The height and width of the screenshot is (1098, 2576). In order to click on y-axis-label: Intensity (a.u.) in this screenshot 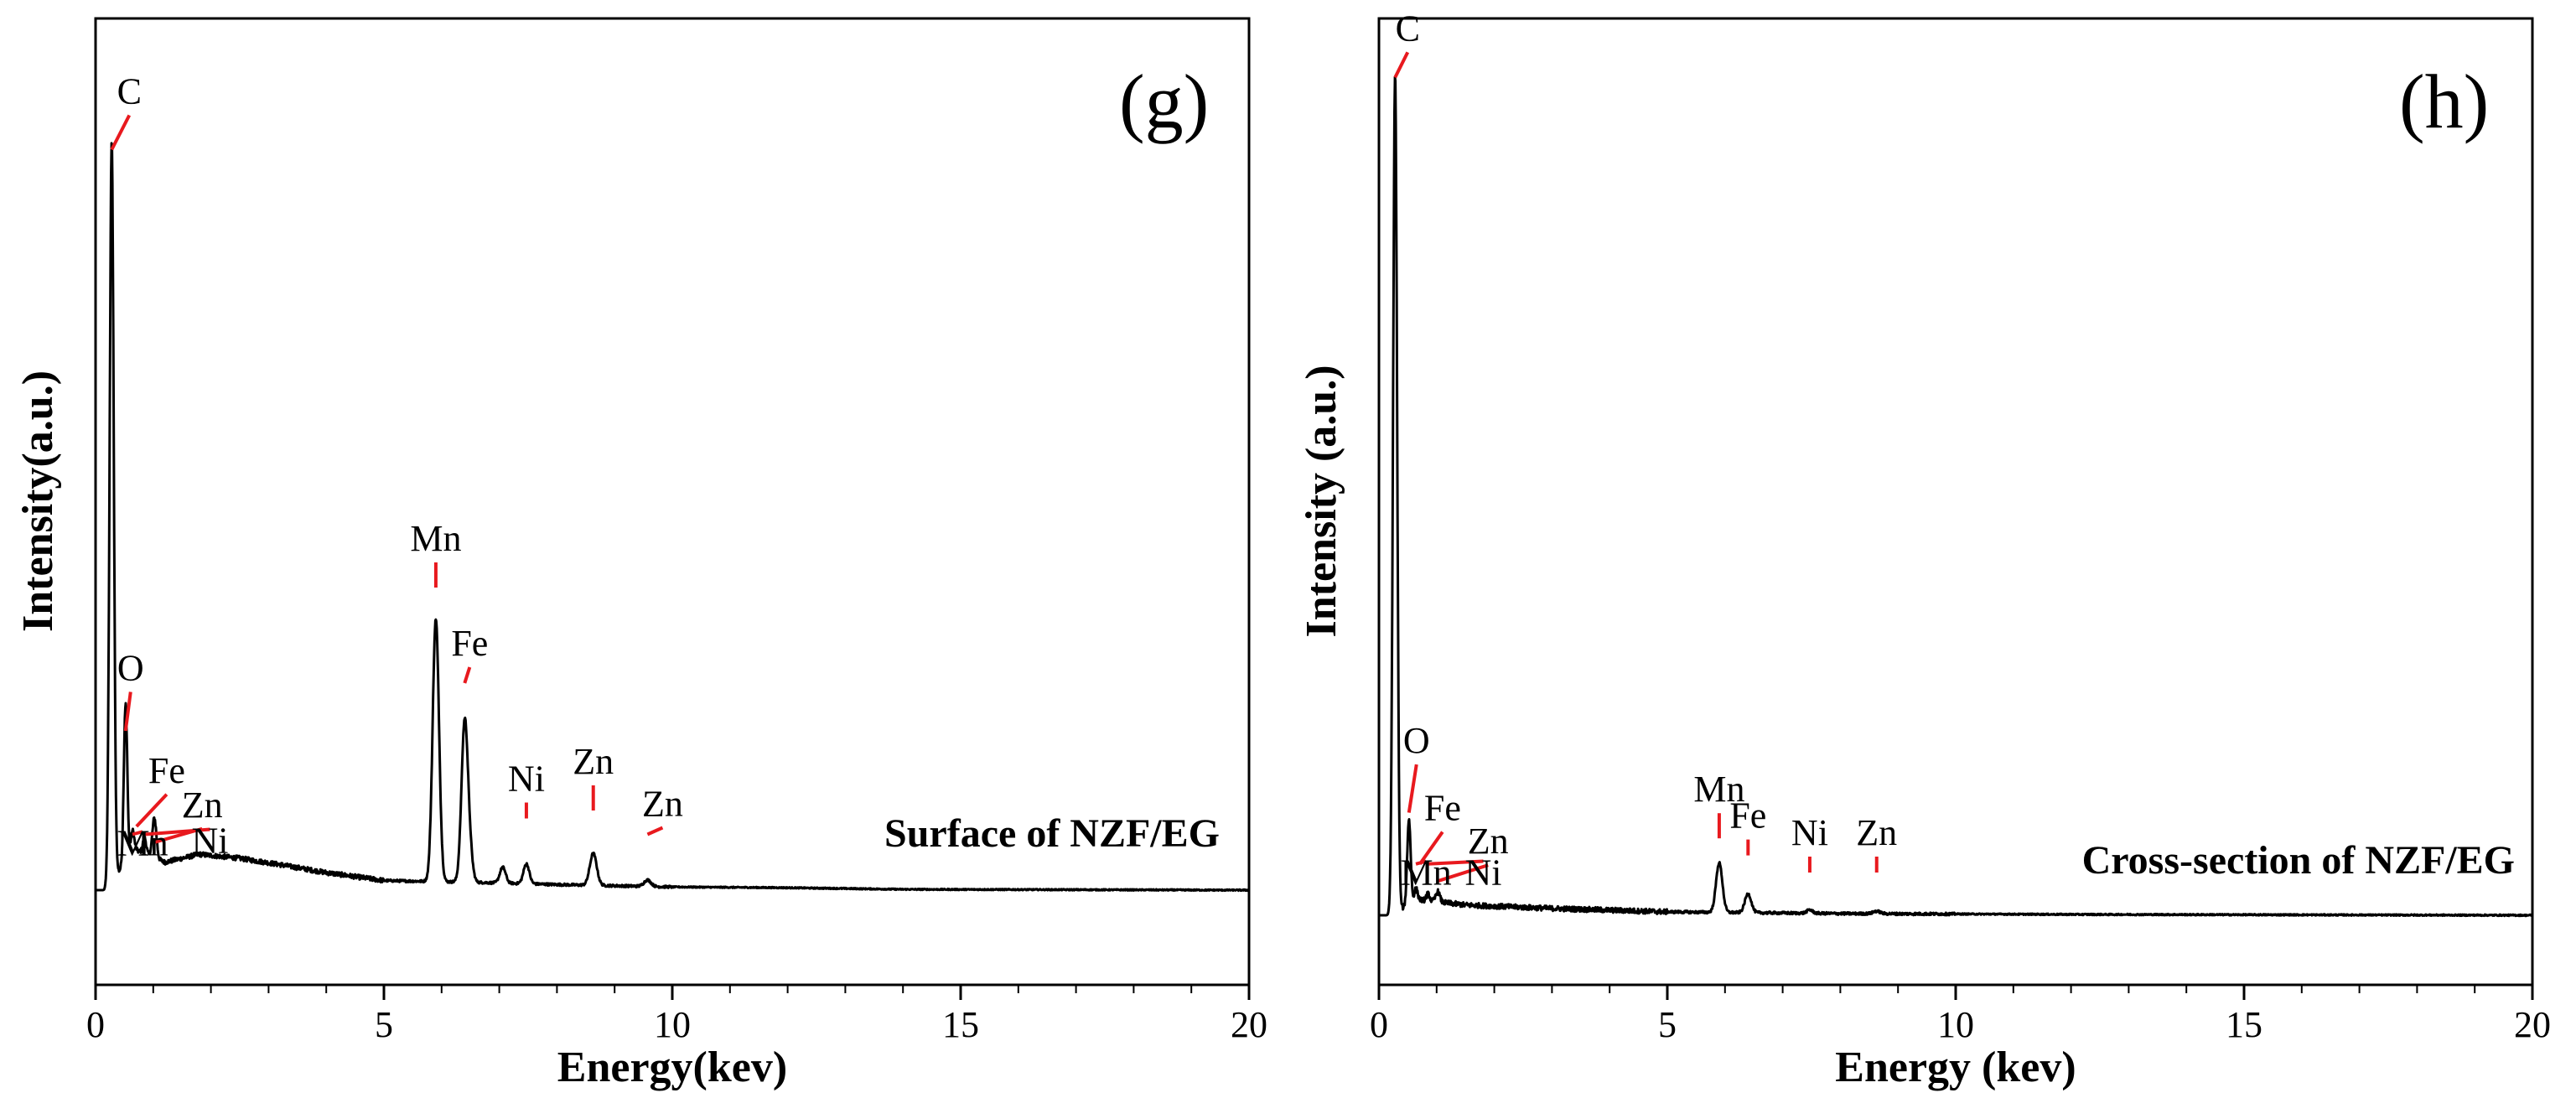, I will do `click(1321, 501)`.